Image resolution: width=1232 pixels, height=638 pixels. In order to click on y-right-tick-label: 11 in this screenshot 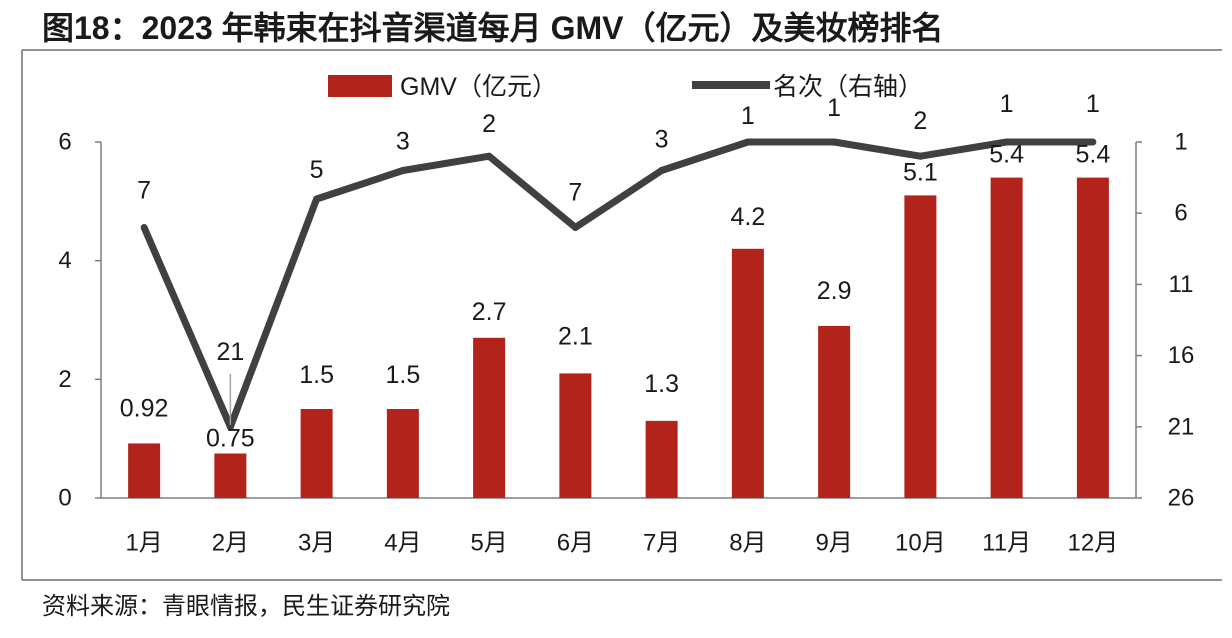, I will do `click(1181, 284)`.